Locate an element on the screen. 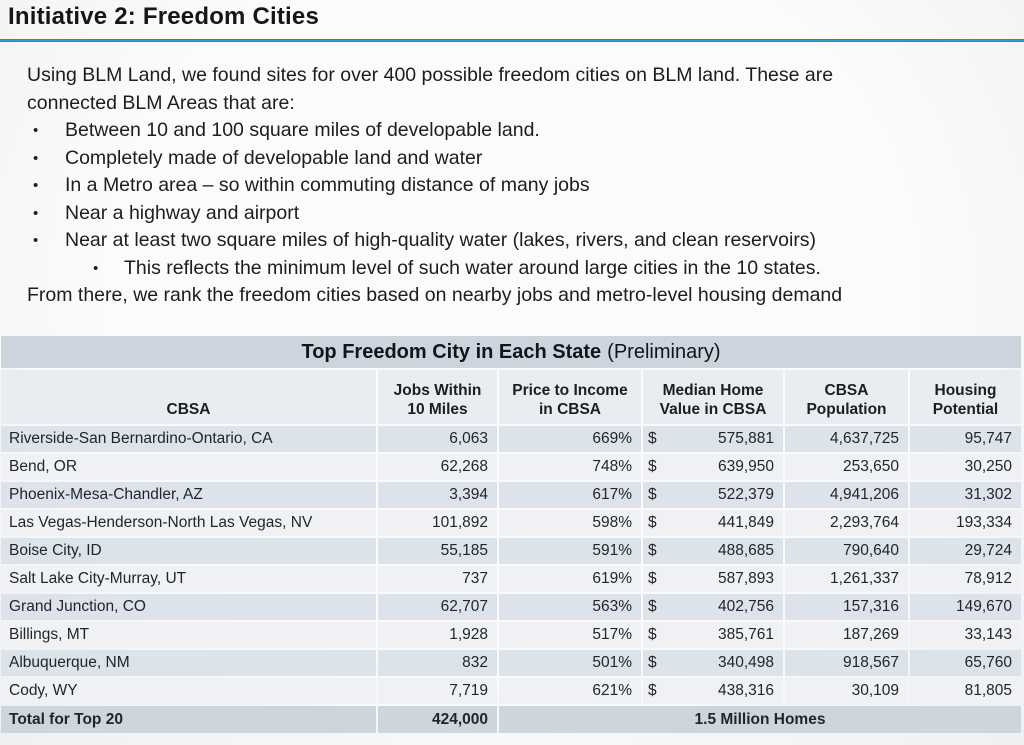 This screenshot has width=1024, height=745. cbsa-cell: Cody, WY is located at coordinates (188, 691).